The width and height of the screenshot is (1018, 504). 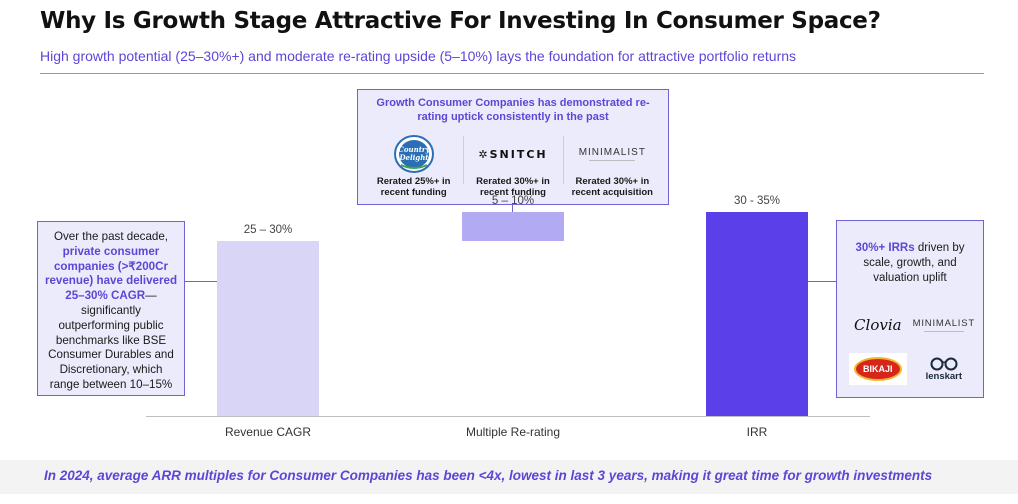 I want to click on title-divider, so click(x=512, y=73).